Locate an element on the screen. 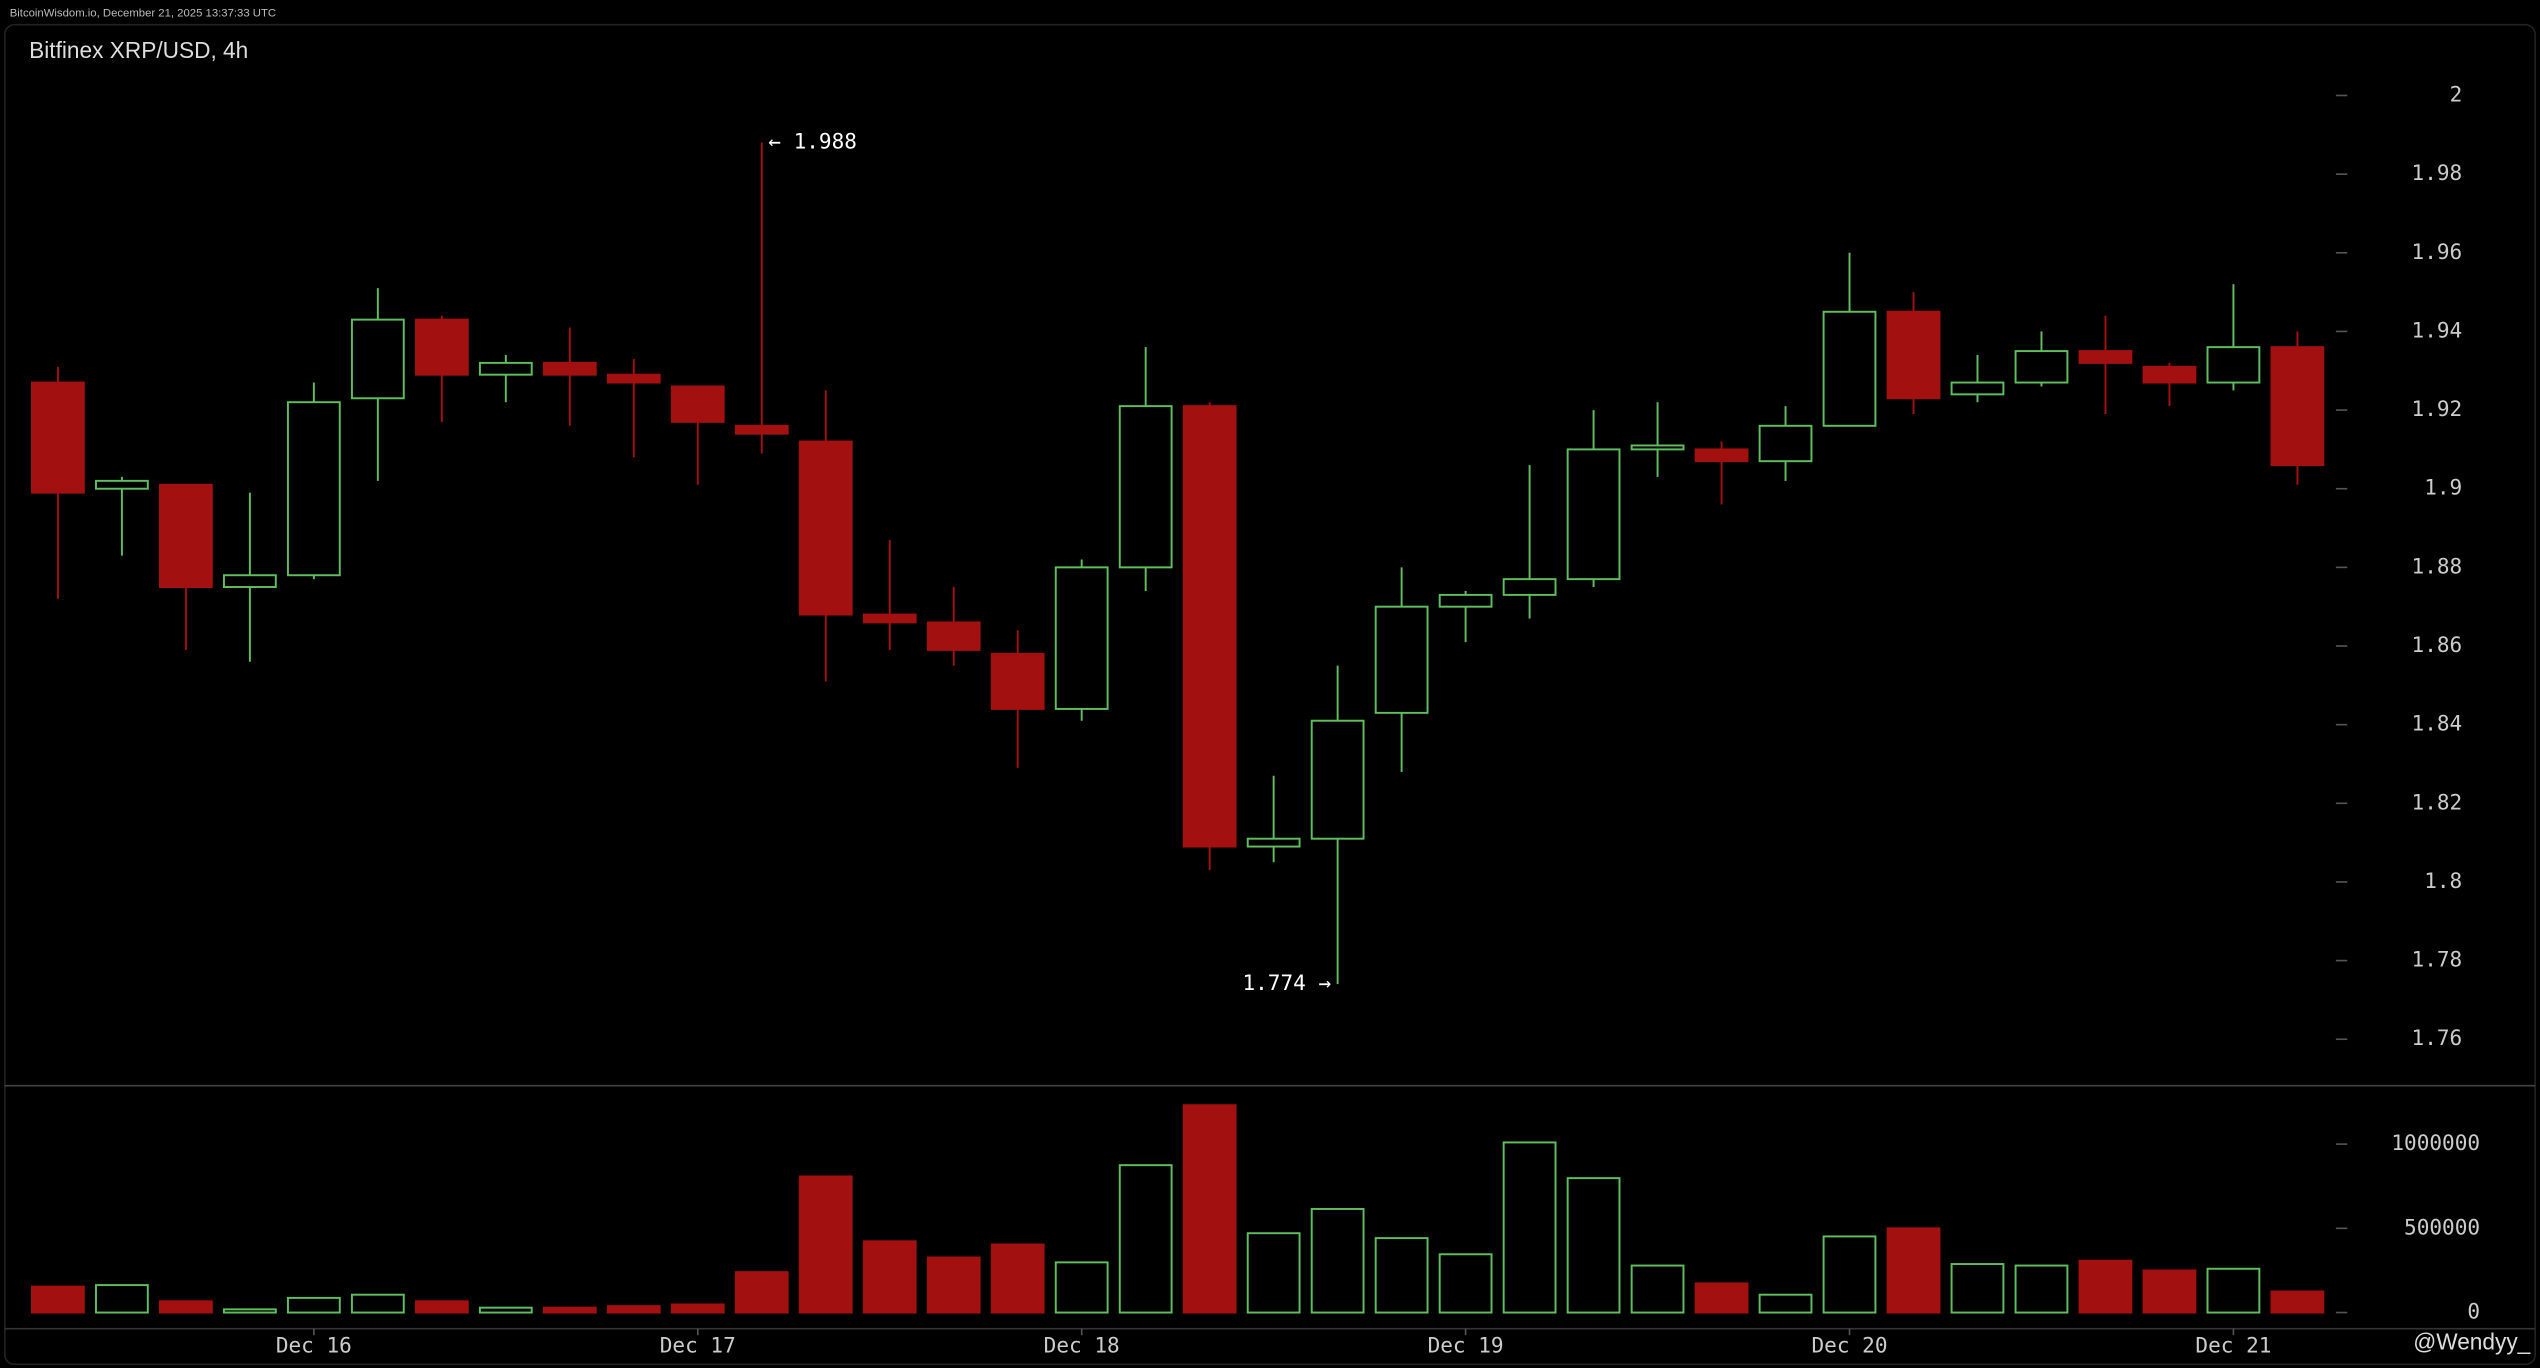  y-tick-label: 1.76 is located at coordinates (2437, 1037).